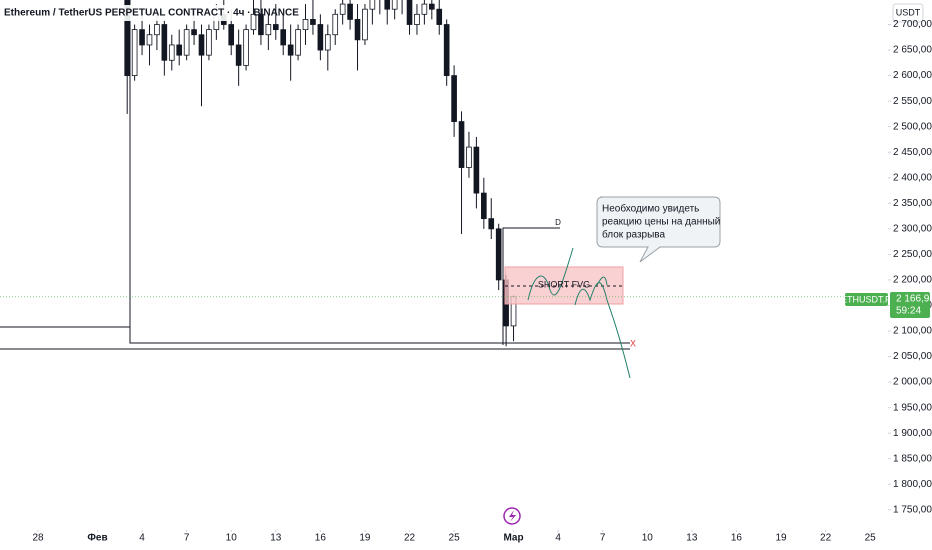  What do you see at coordinates (912, 509) in the screenshot?
I see `y-tick-label: 1 750,00` at bounding box center [912, 509].